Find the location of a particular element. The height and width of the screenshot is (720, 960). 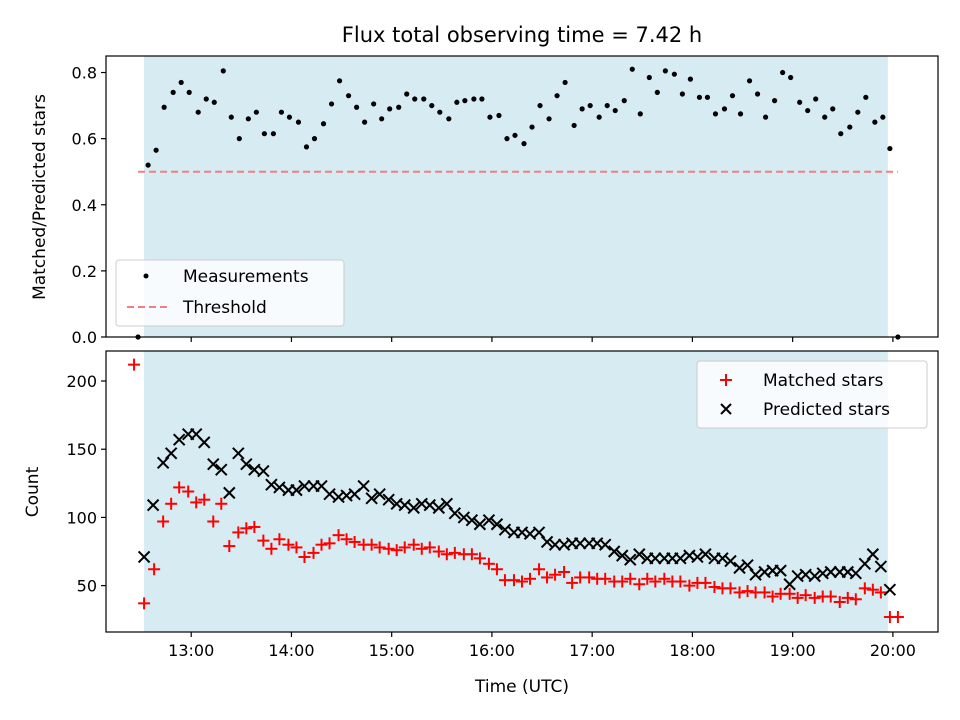

xtick-label: 15:00 is located at coordinates (392, 650).